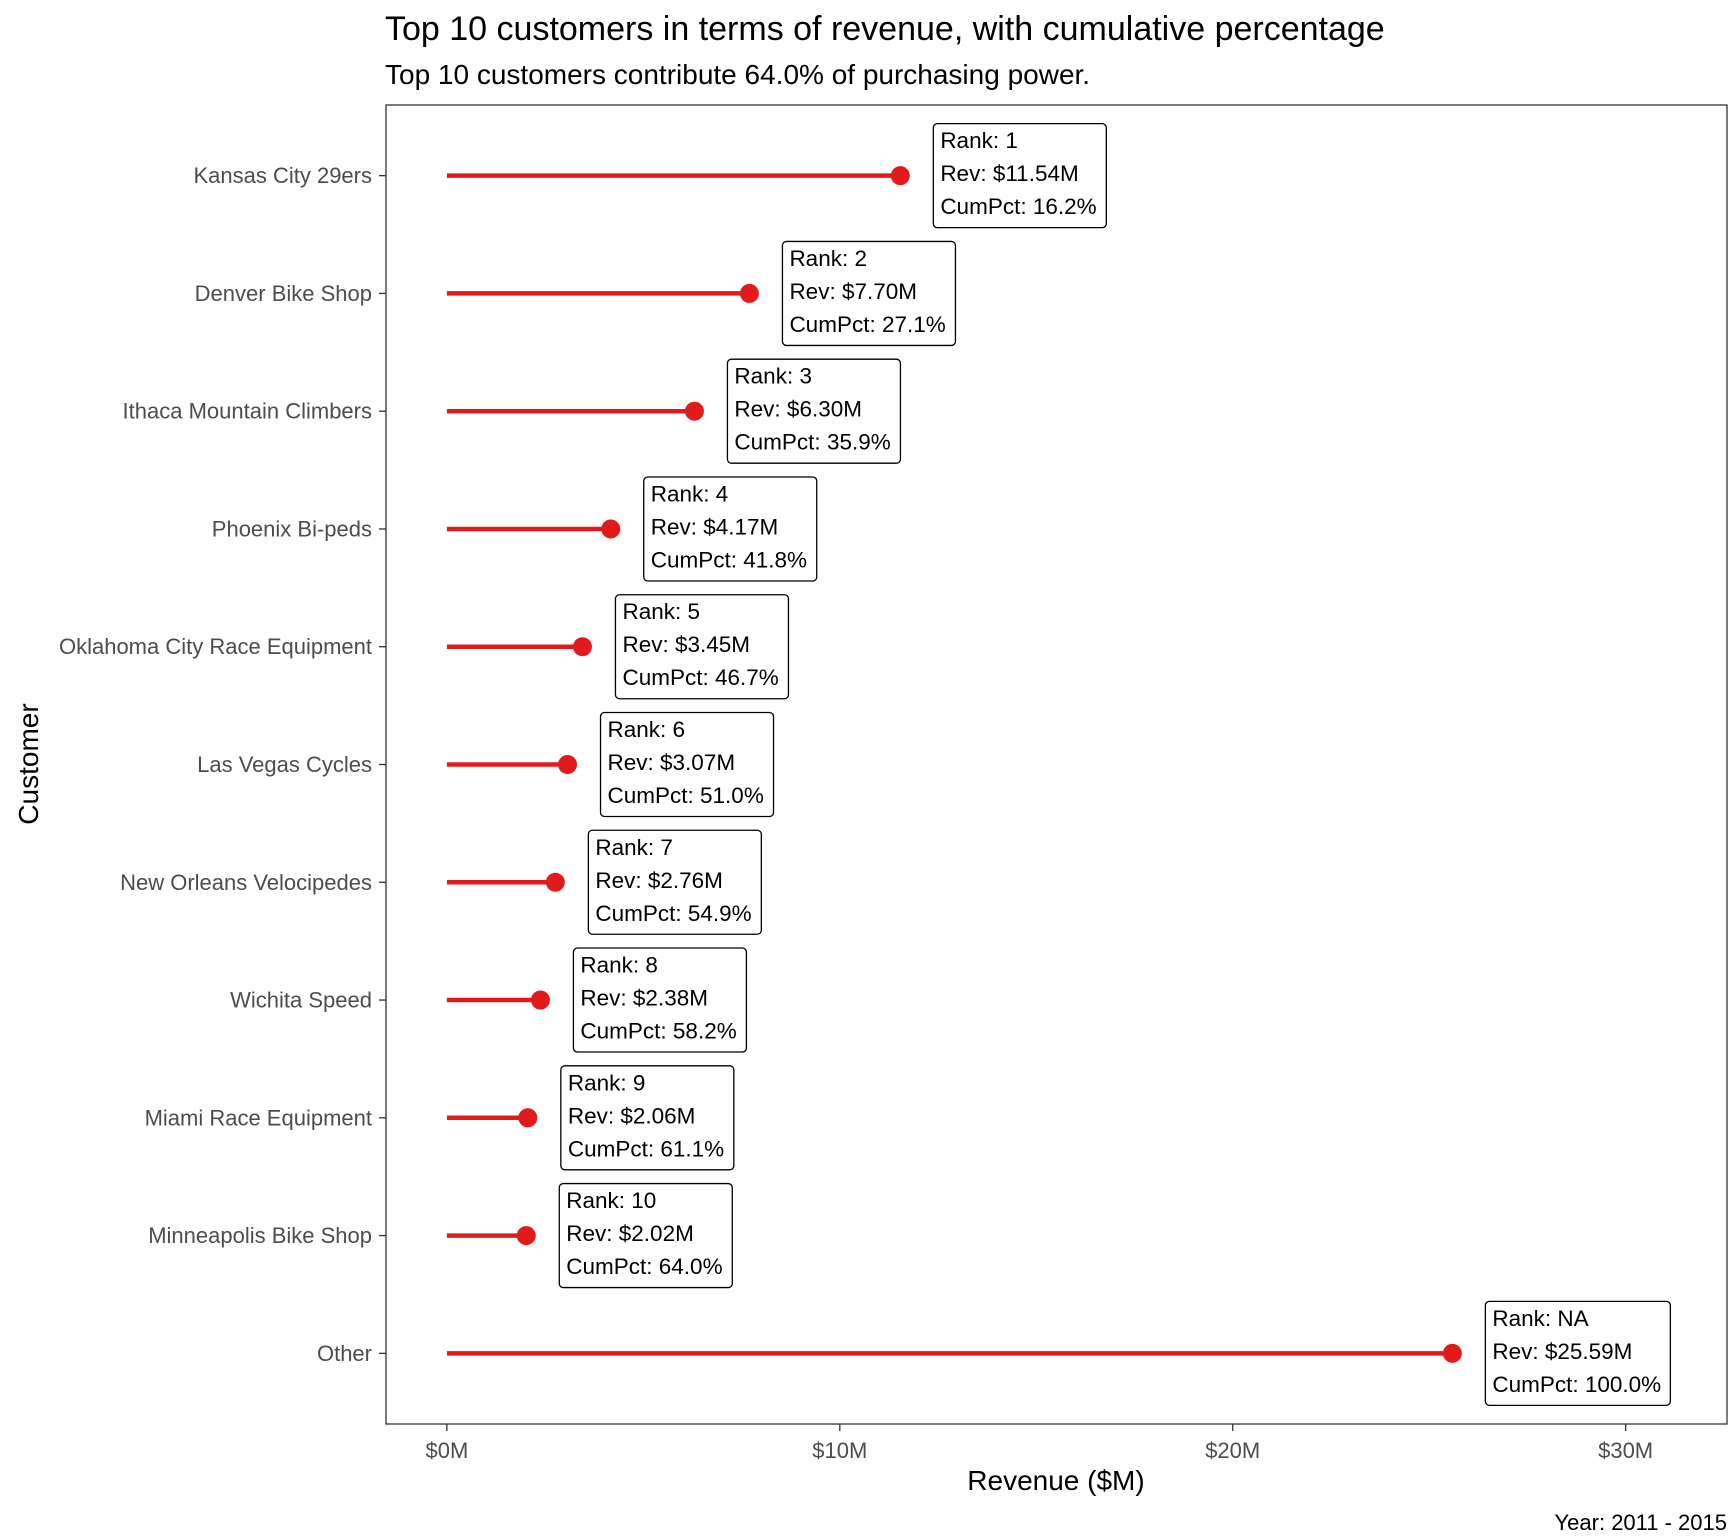 The width and height of the screenshot is (1728, 1536). What do you see at coordinates (1039, 1443) in the screenshot?
I see `x-axis: $0M $10M $20M $30M` at bounding box center [1039, 1443].